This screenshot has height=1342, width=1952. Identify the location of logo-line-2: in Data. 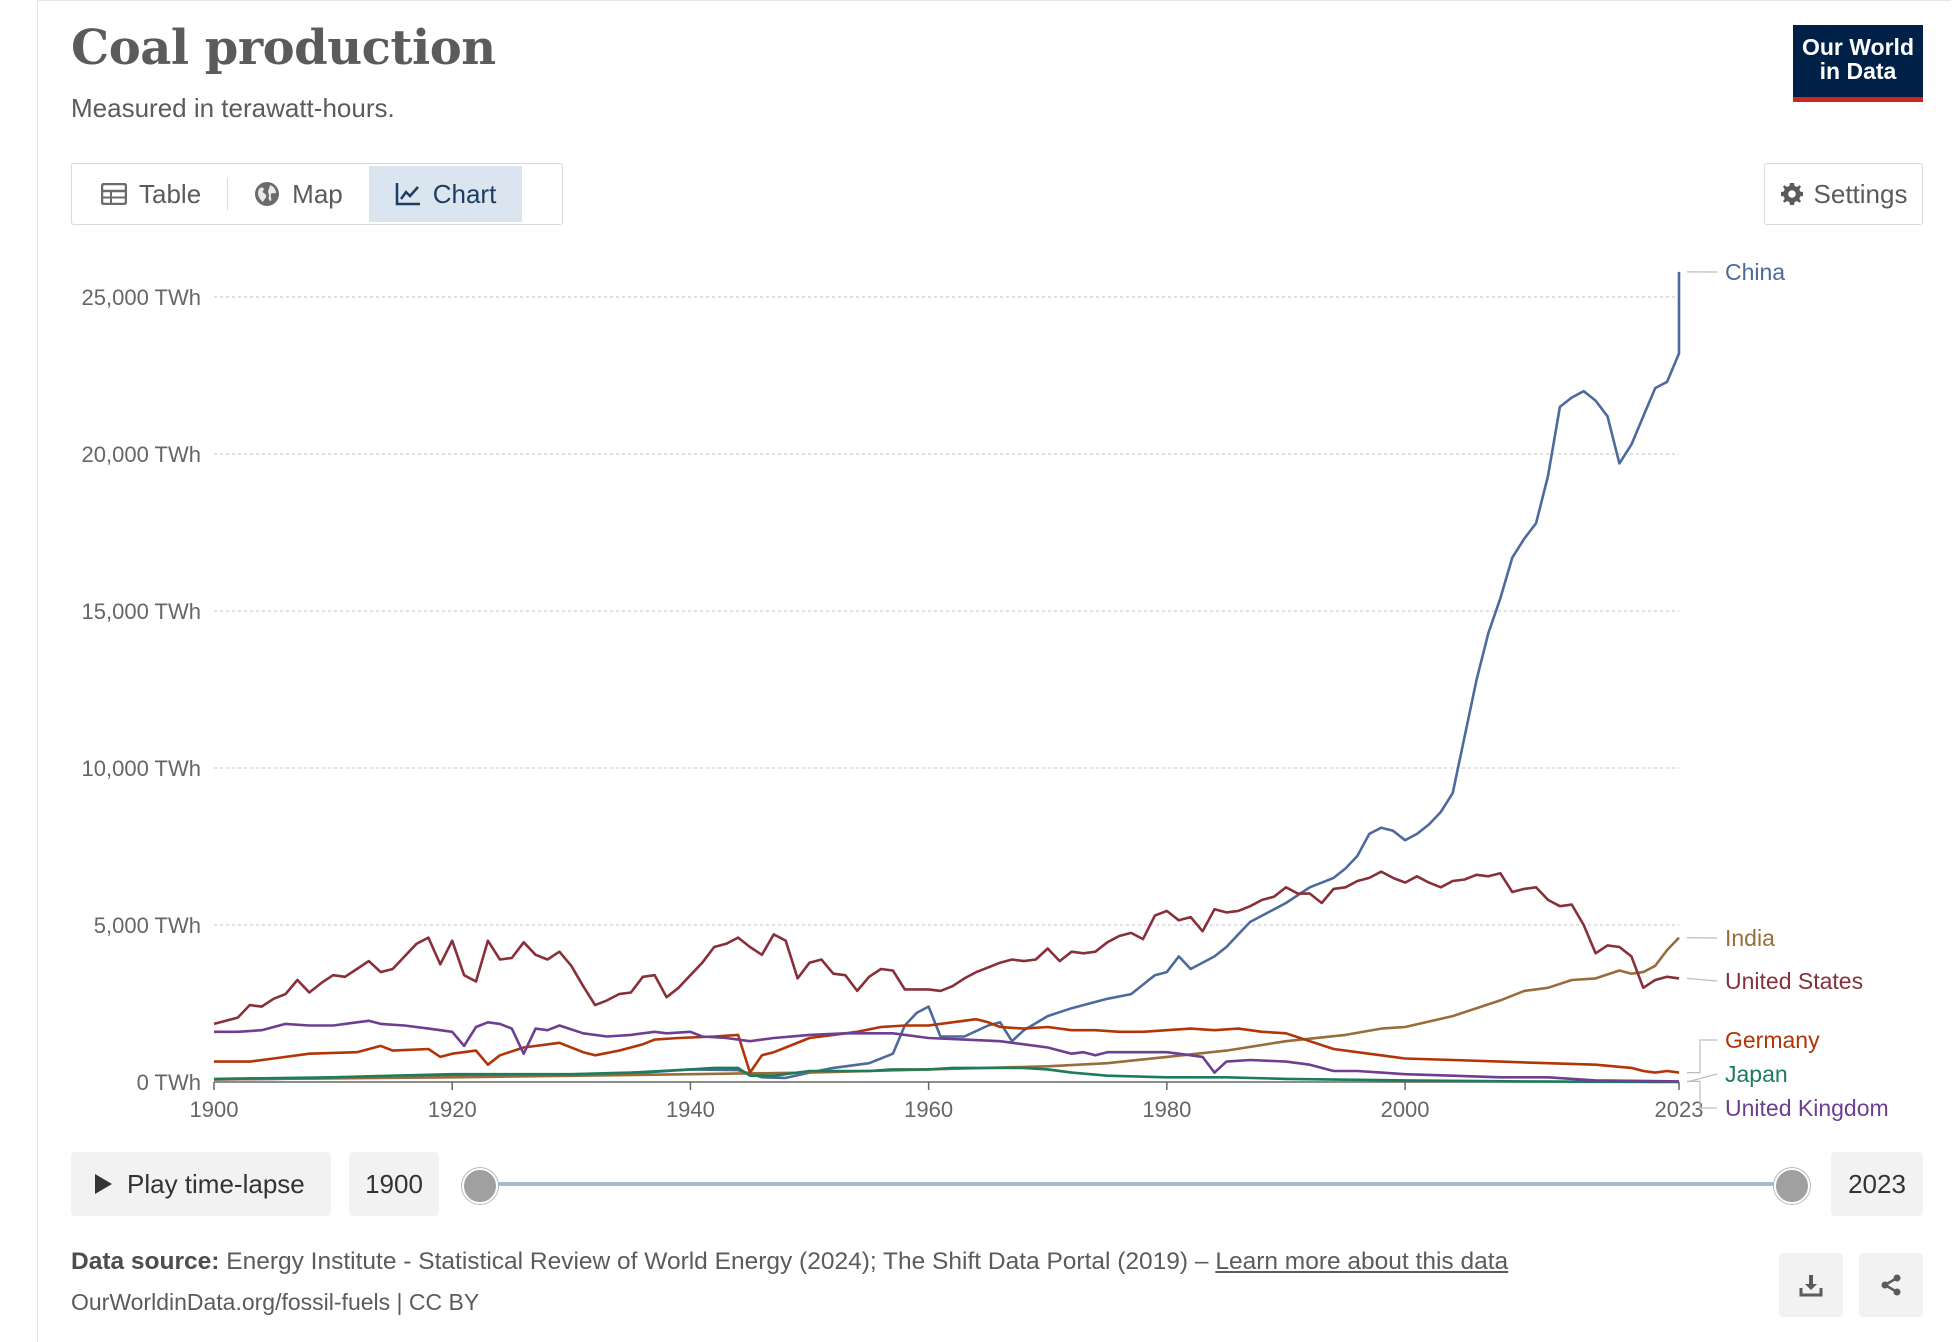
(1858, 71).